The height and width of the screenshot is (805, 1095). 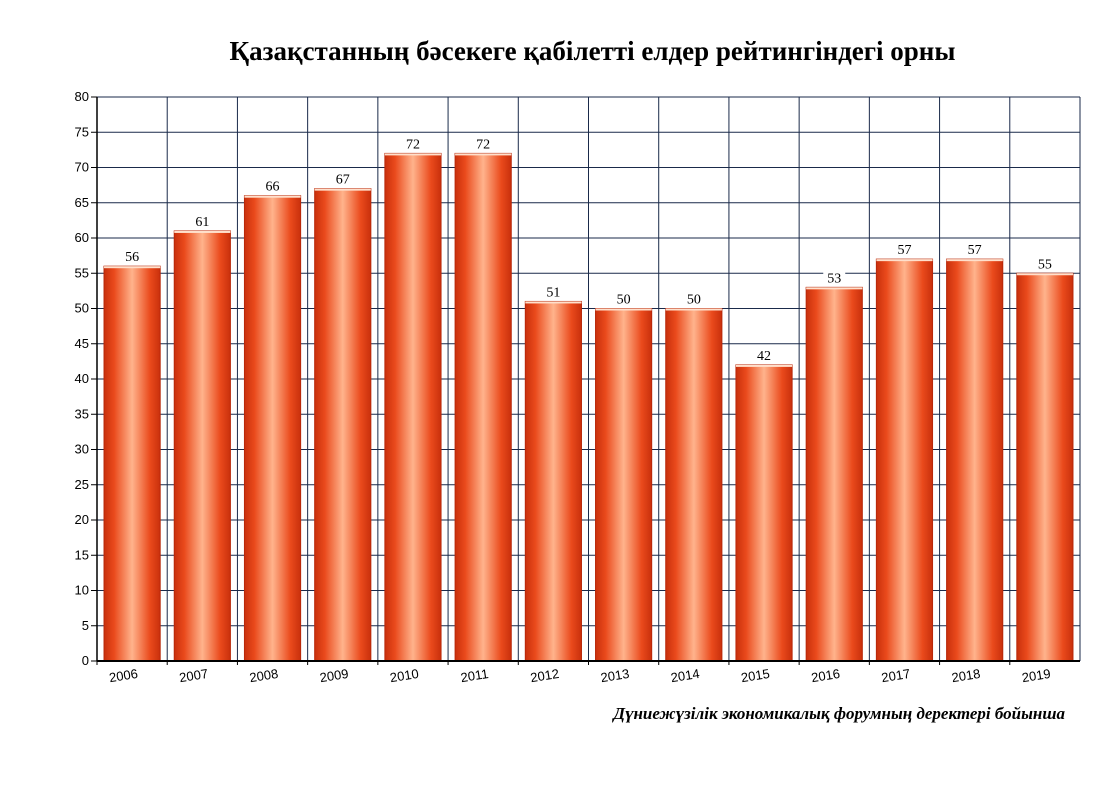 What do you see at coordinates (474, 675) in the screenshot?
I see `x-tick-label: 2011` at bounding box center [474, 675].